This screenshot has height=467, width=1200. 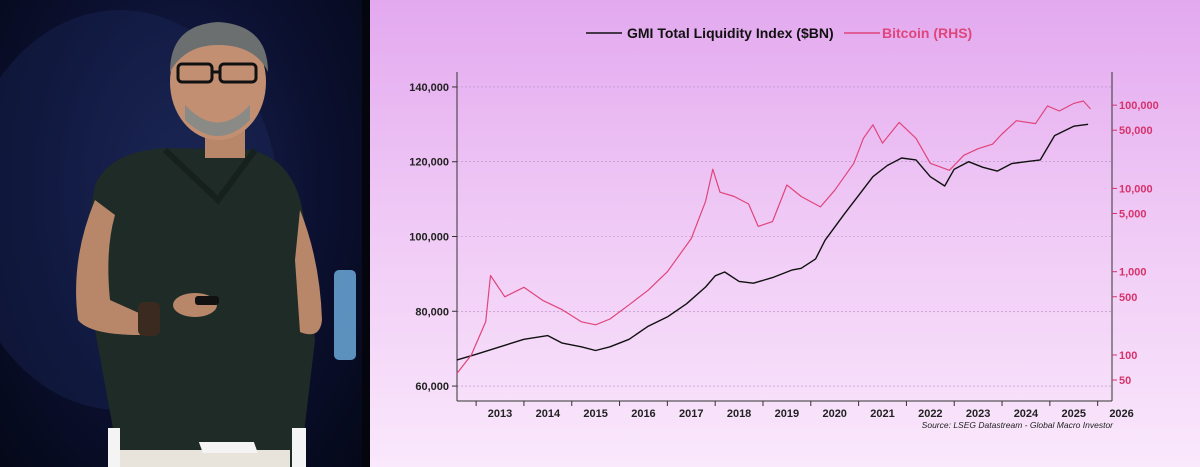 What do you see at coordinates (691, 414) in the screenshot?
I see `x-tick-label: 2017` at bounding box center [691, 414].